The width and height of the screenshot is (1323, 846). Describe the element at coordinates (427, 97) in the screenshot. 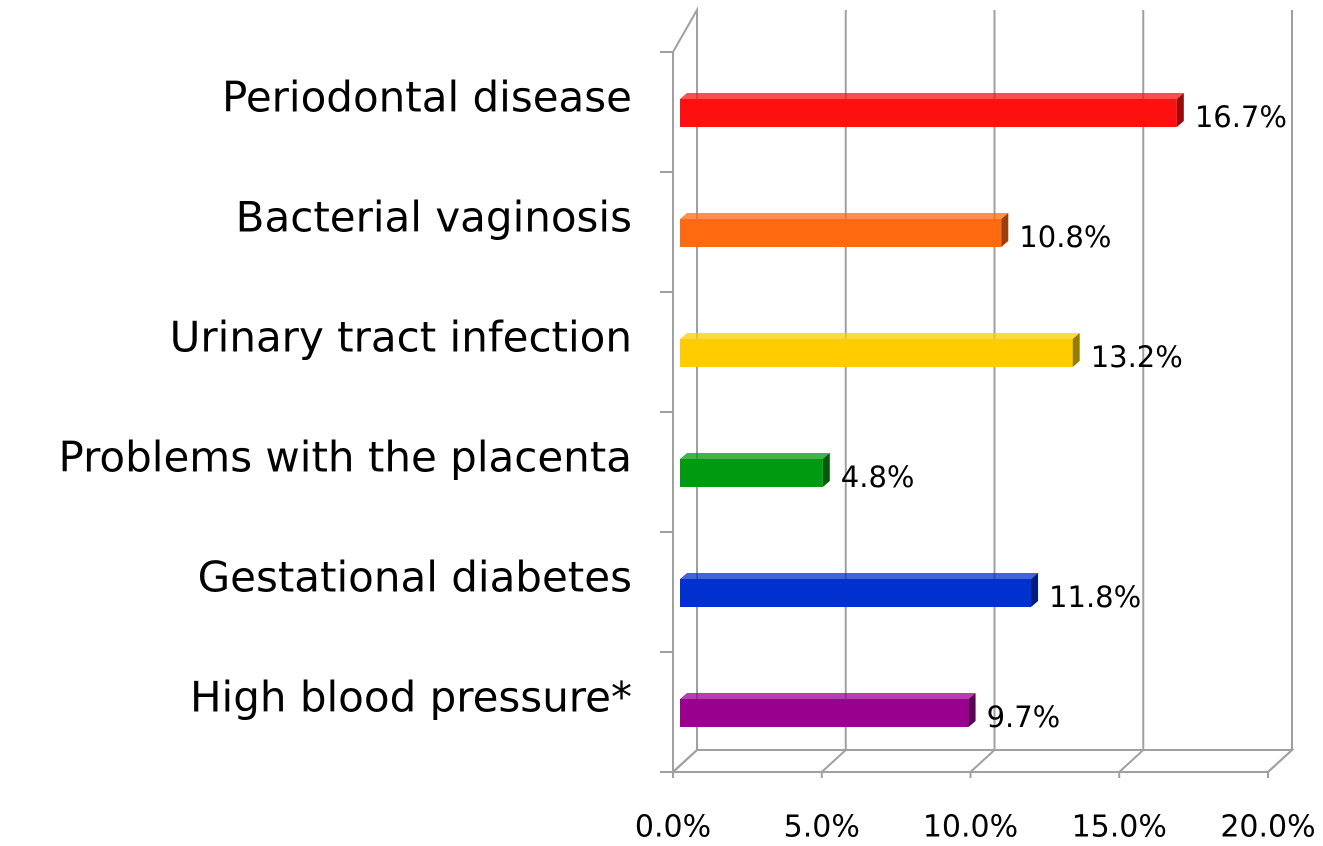

I see `category-label: Periodontal disease` at that location.